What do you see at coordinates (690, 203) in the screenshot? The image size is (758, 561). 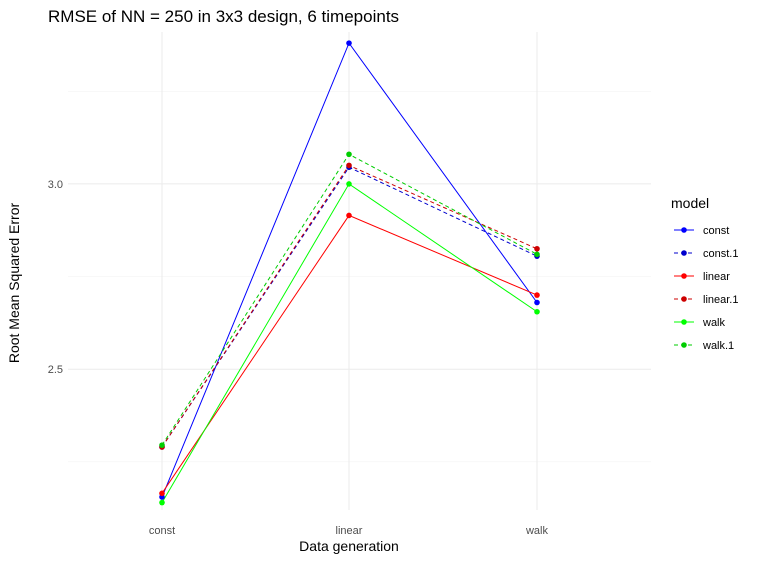 I see `legend-title: model` at bounding box center [690, 203].